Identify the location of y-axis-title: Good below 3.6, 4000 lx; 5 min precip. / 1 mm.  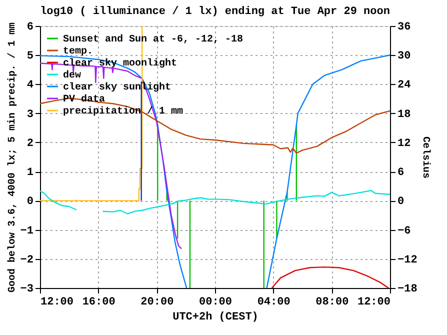
(12, 157).